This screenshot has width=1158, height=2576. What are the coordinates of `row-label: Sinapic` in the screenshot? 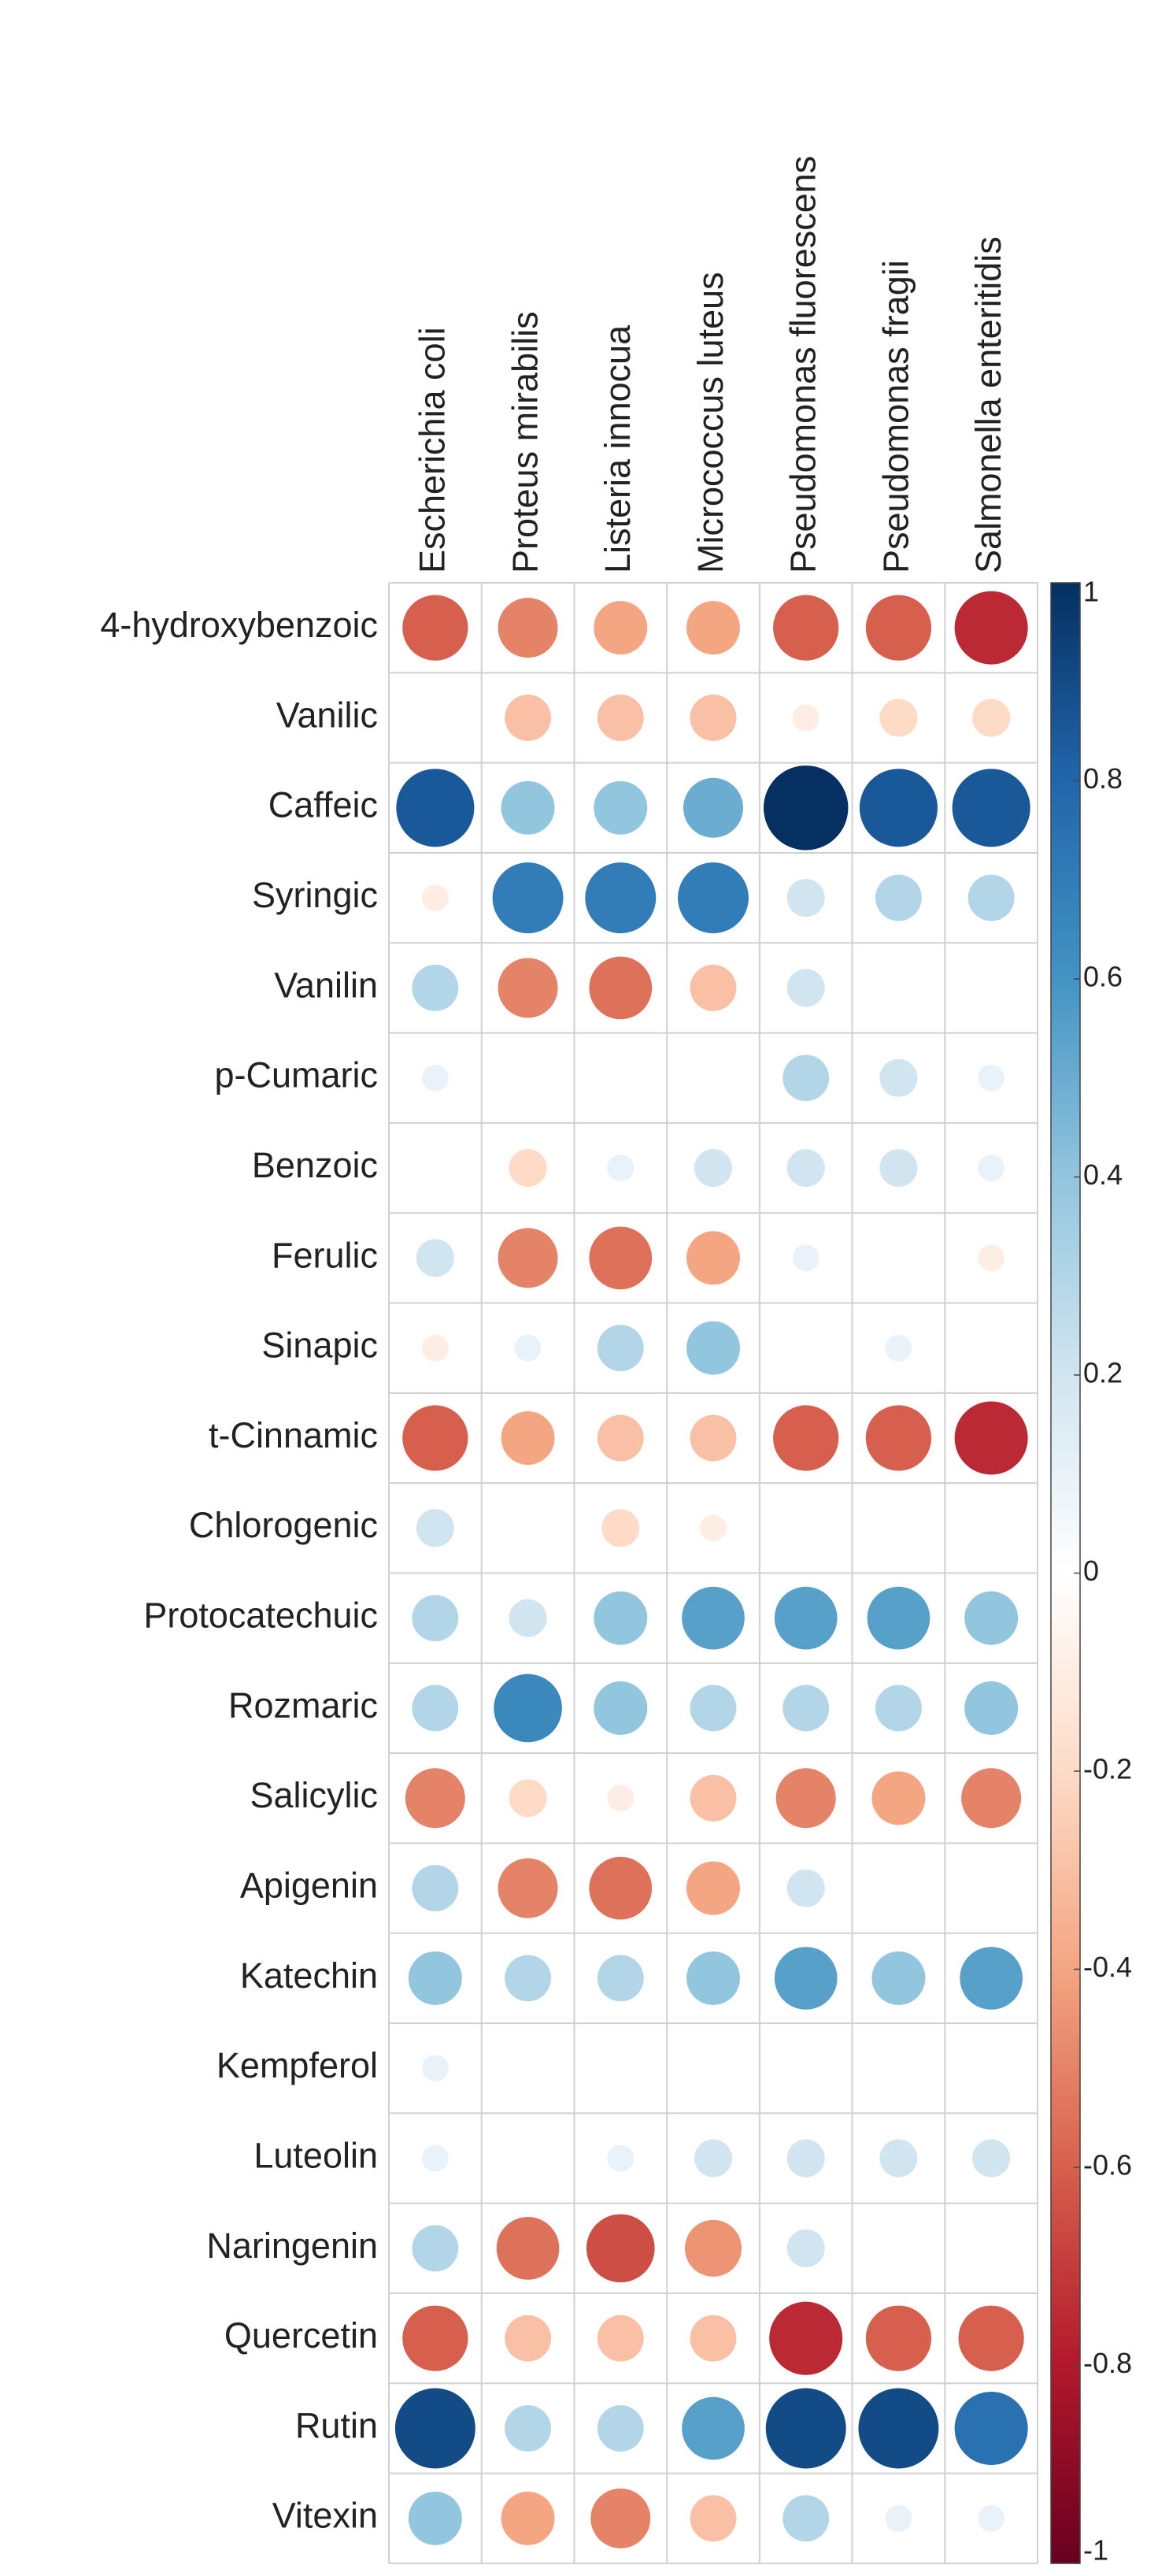 It's located at (319, 1345).